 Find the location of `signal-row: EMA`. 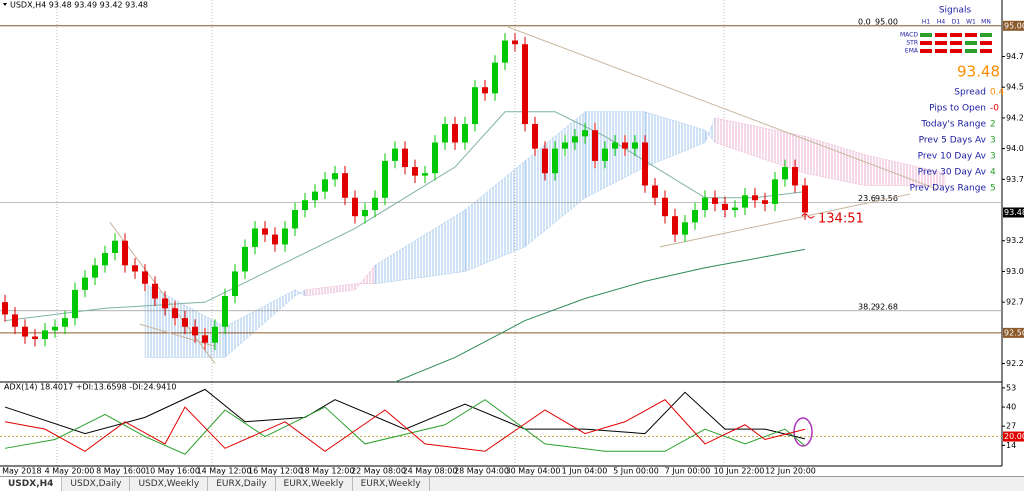

signal-row: EMA is located at coordinates (912, 51).